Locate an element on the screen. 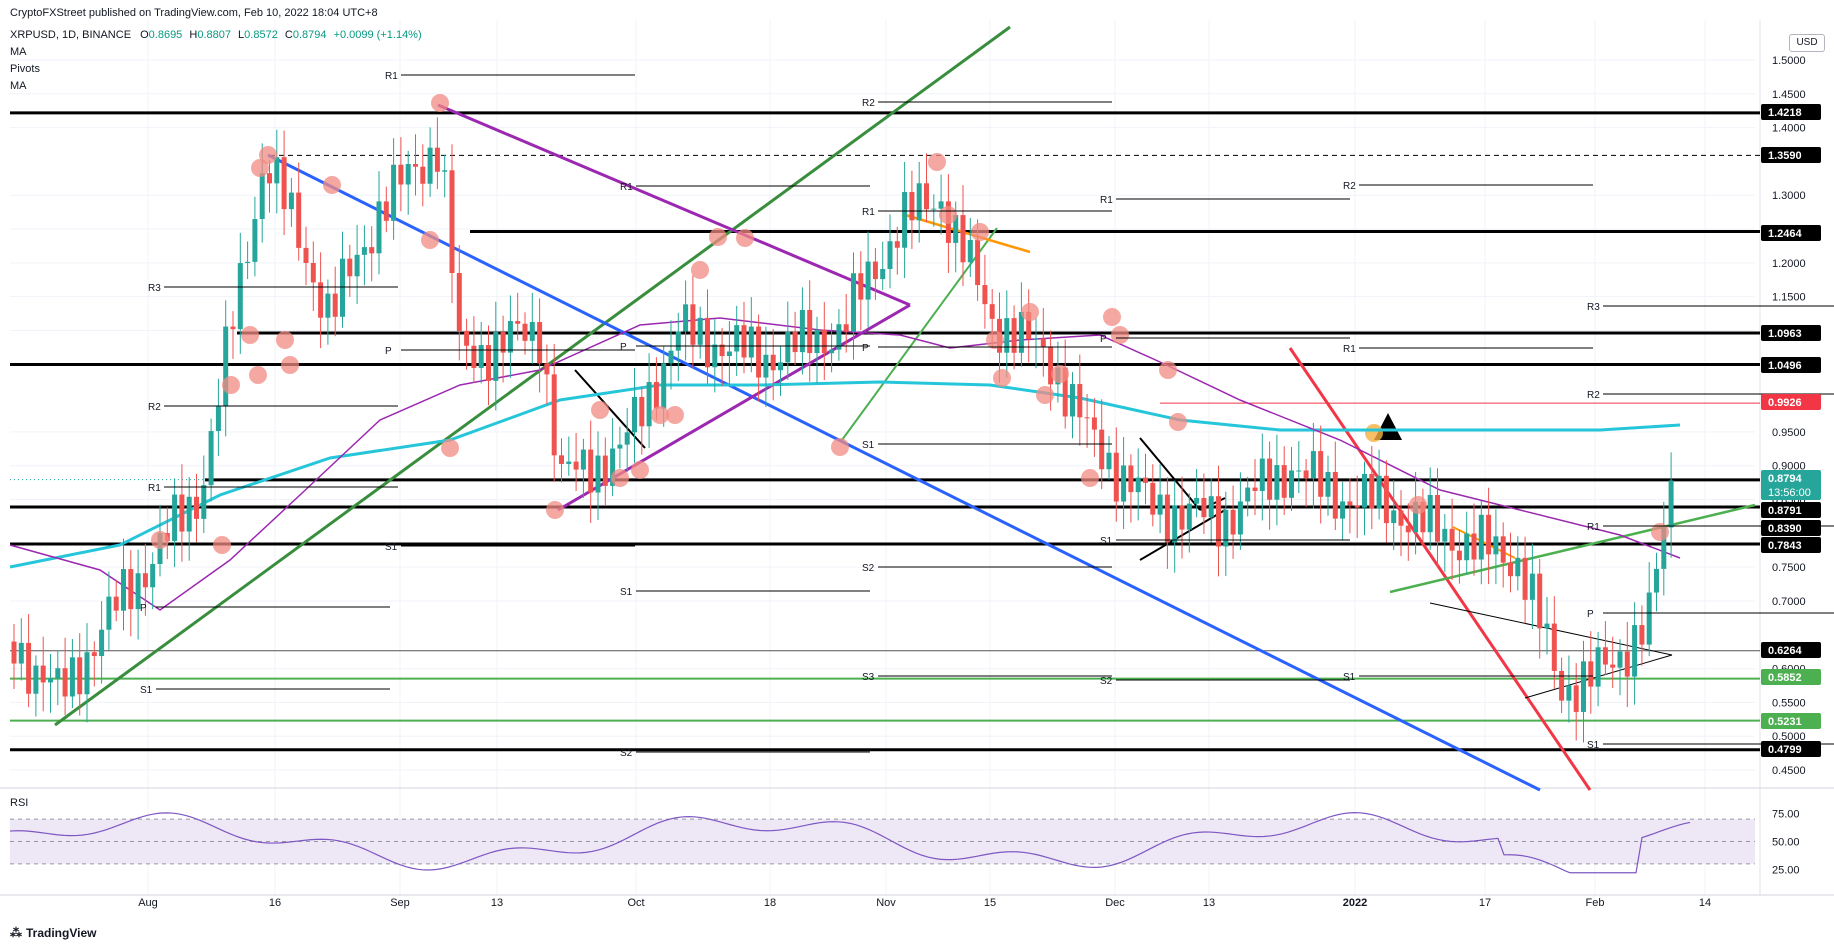 The width and height of the screenshot is (1834, 950). tradingview-logo: ⁂ TradingView is located at coordinates (53, 933).